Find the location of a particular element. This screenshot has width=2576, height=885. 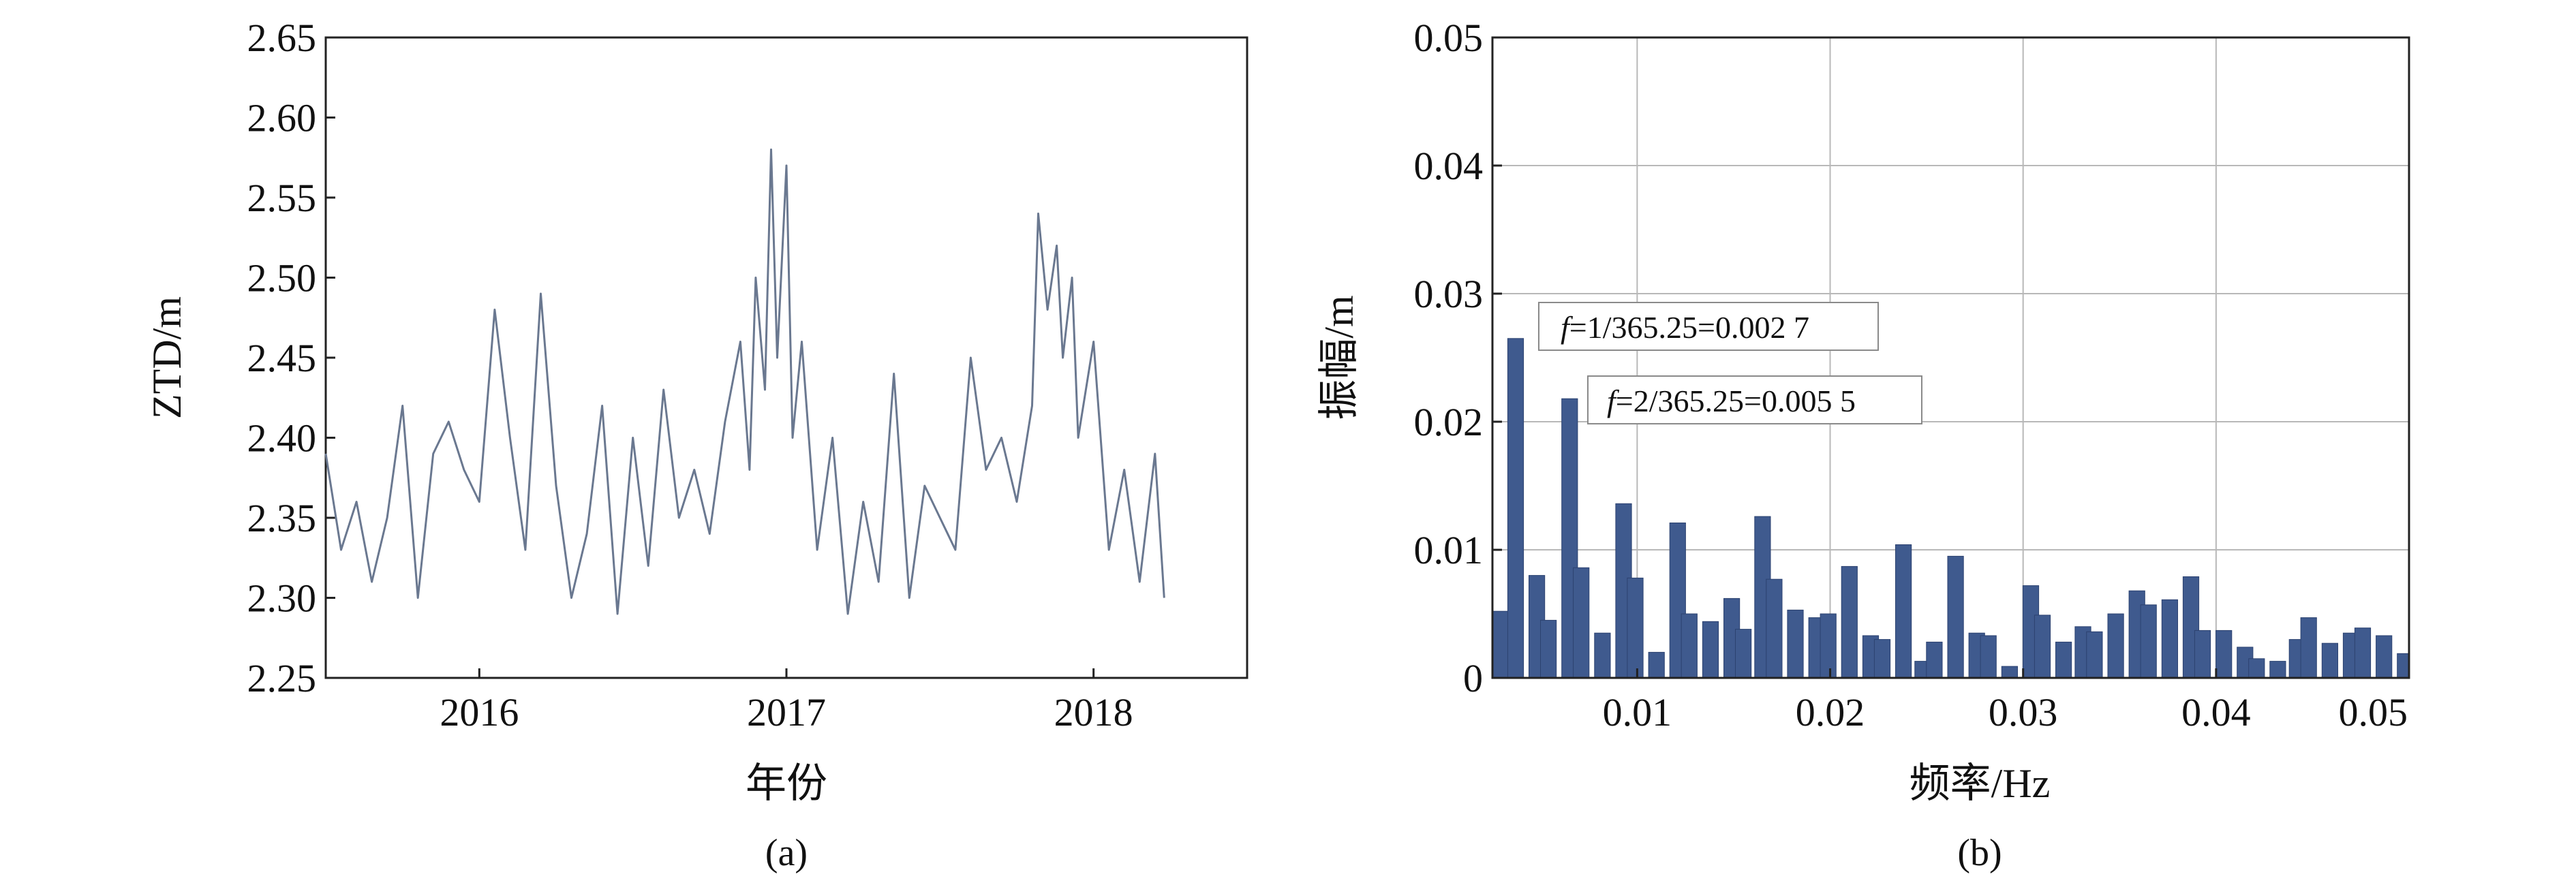

panel-a-y-axis-label: ZTD/m is located at coordinates (166, 357).